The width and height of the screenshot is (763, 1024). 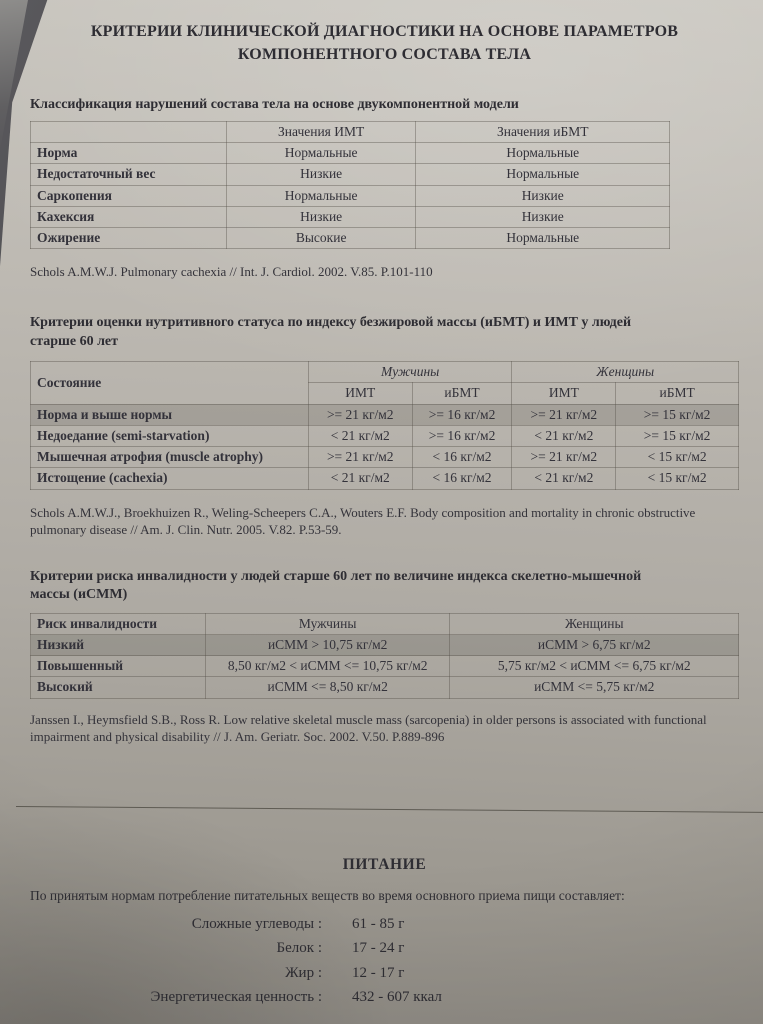 What do you see at coordinates (350, 238) in the screenshot?
I see `table-row: Ожирение Высокие Нормальные` at bounding box center [350, 238].